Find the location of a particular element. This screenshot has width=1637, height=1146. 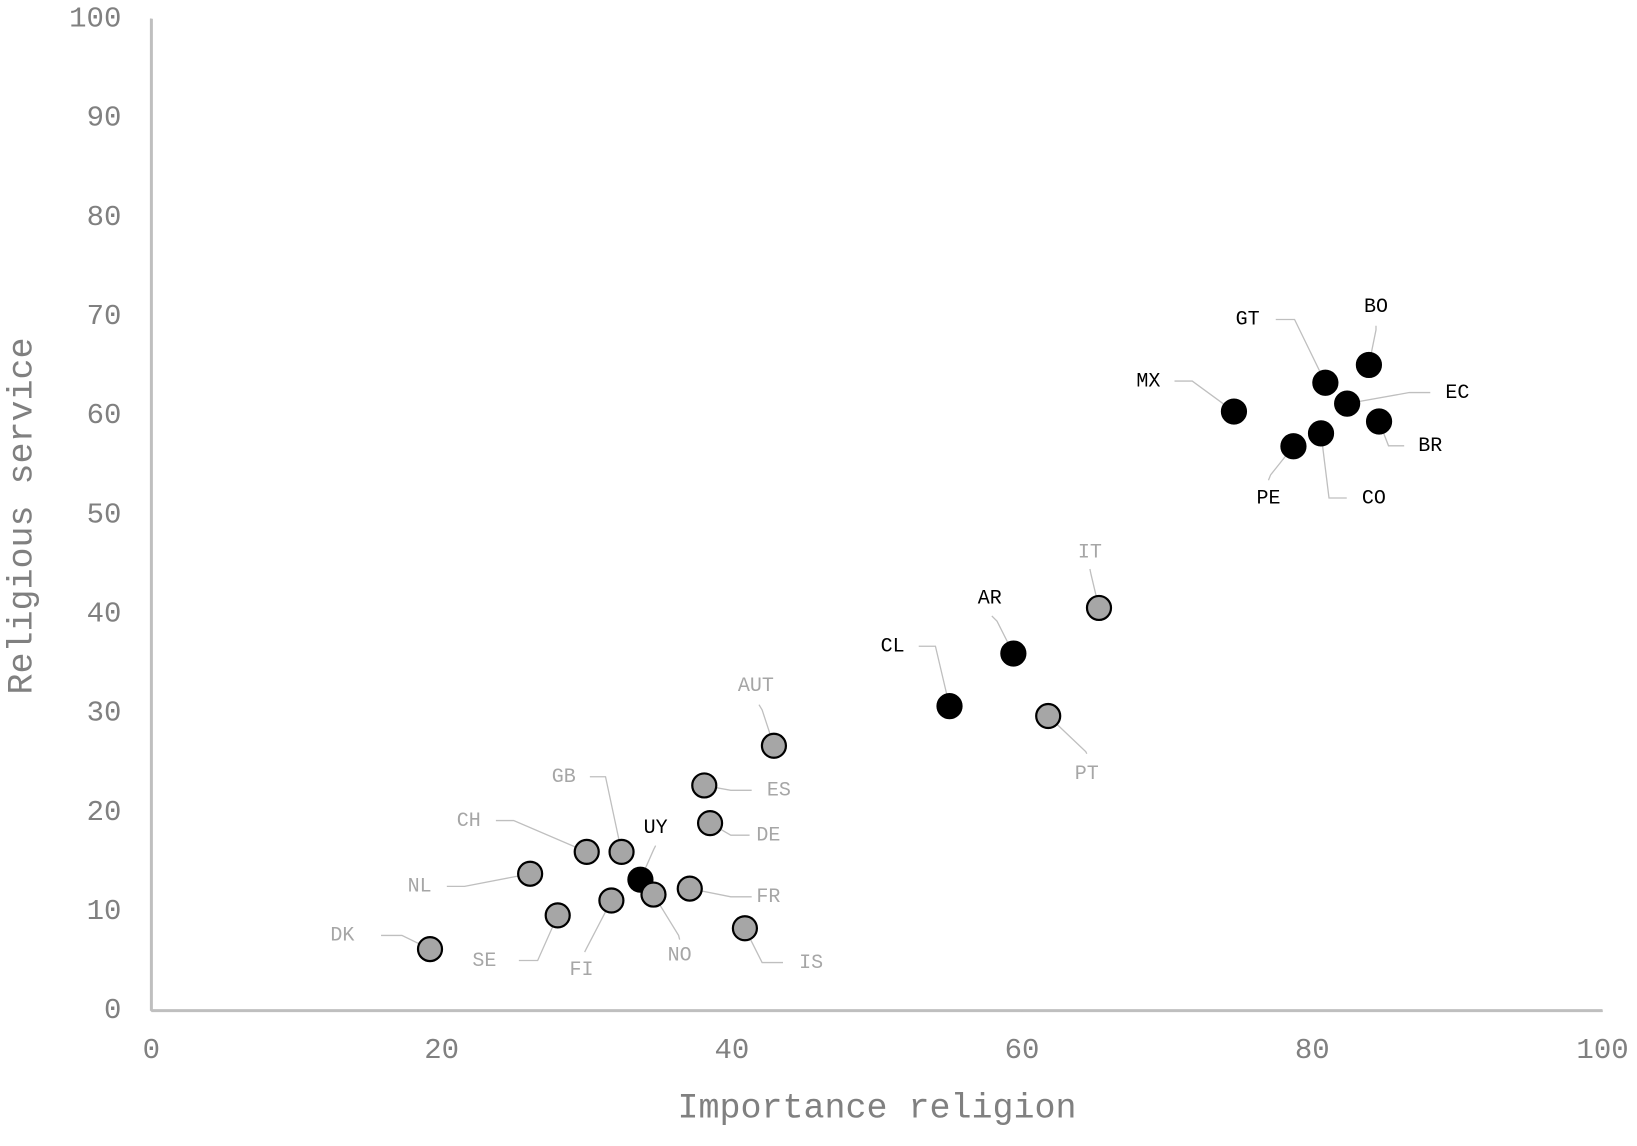

point-label: DE is located at coordinates (768, 835).